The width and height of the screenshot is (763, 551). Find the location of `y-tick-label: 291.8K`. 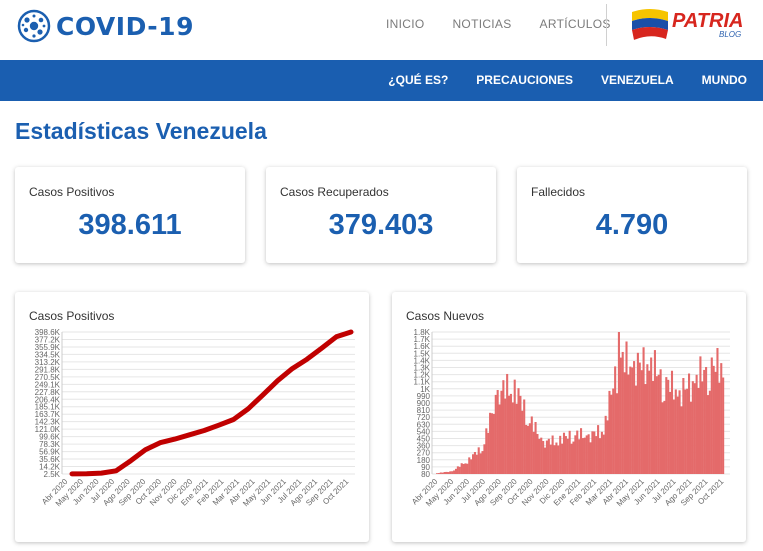

y-tick-label: 291.8K is located at coordinates (48, 369).